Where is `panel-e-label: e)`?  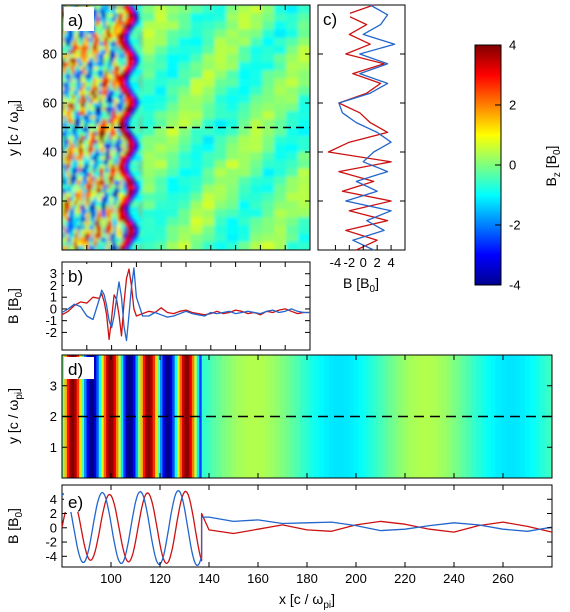 panel-e-label: e) is located at coordinates (75, 502).